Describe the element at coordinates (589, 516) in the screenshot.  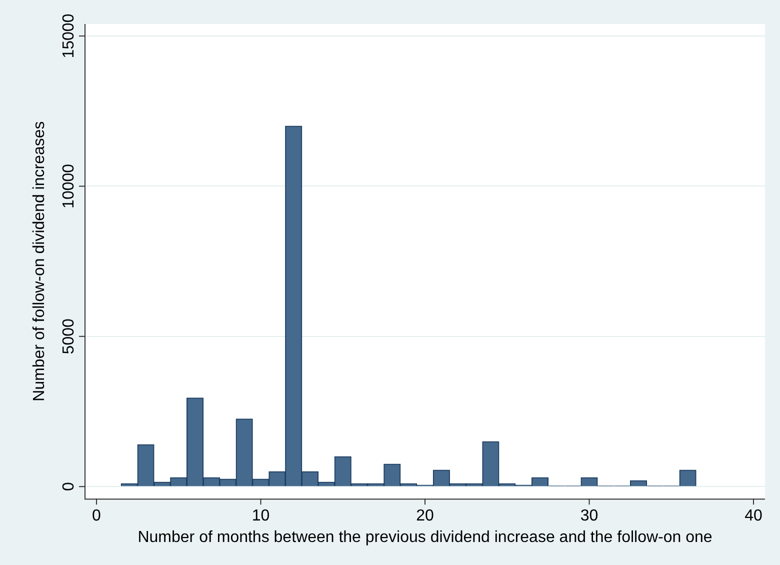
I see `x-tick-label: 30` at that location.